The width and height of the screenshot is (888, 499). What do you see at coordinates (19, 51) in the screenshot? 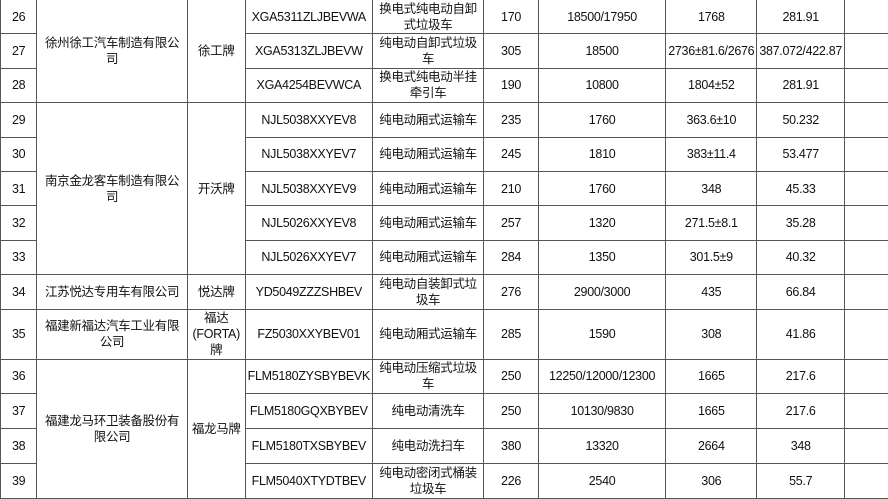
I see `row-number: 27` at bounding box center [19, 51].